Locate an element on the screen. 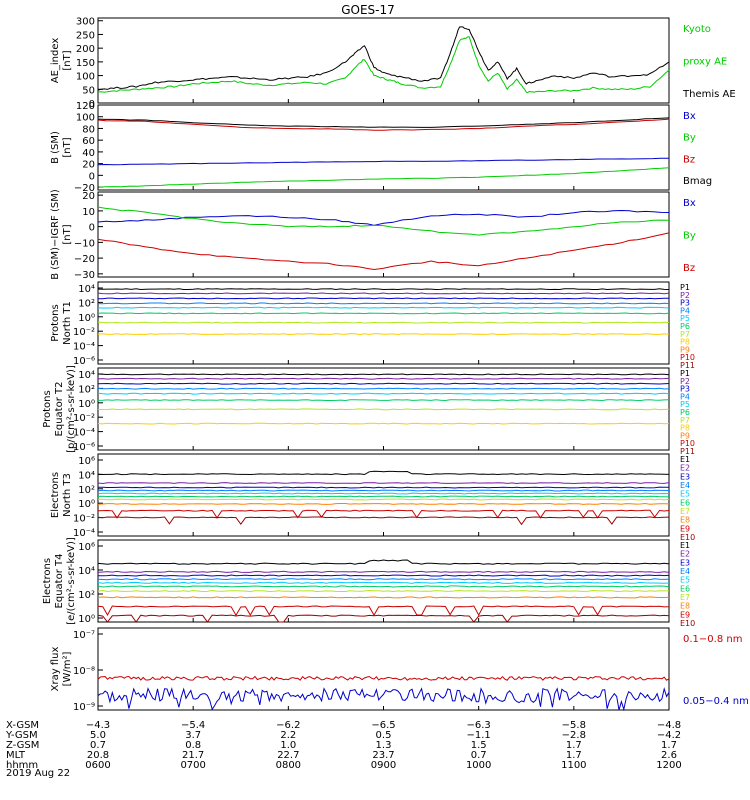 The image size is (750, 800). date-label: 2019 Aug 22 is located at coordinates (38, 773).